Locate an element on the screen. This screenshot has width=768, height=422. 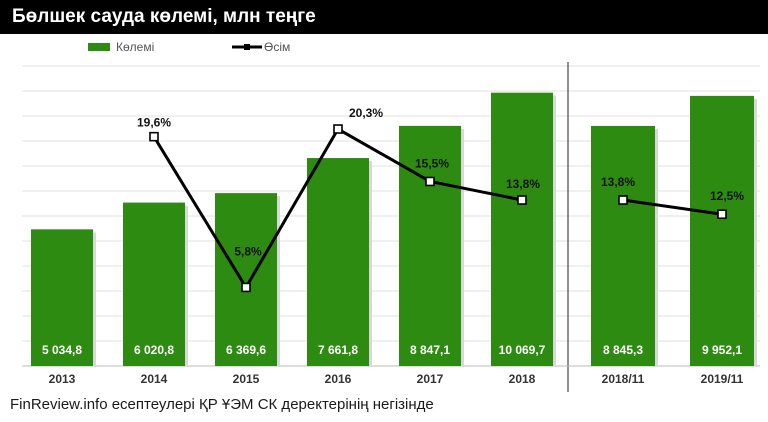
category-label: 2019/11 is located at coordinates (722, 379).